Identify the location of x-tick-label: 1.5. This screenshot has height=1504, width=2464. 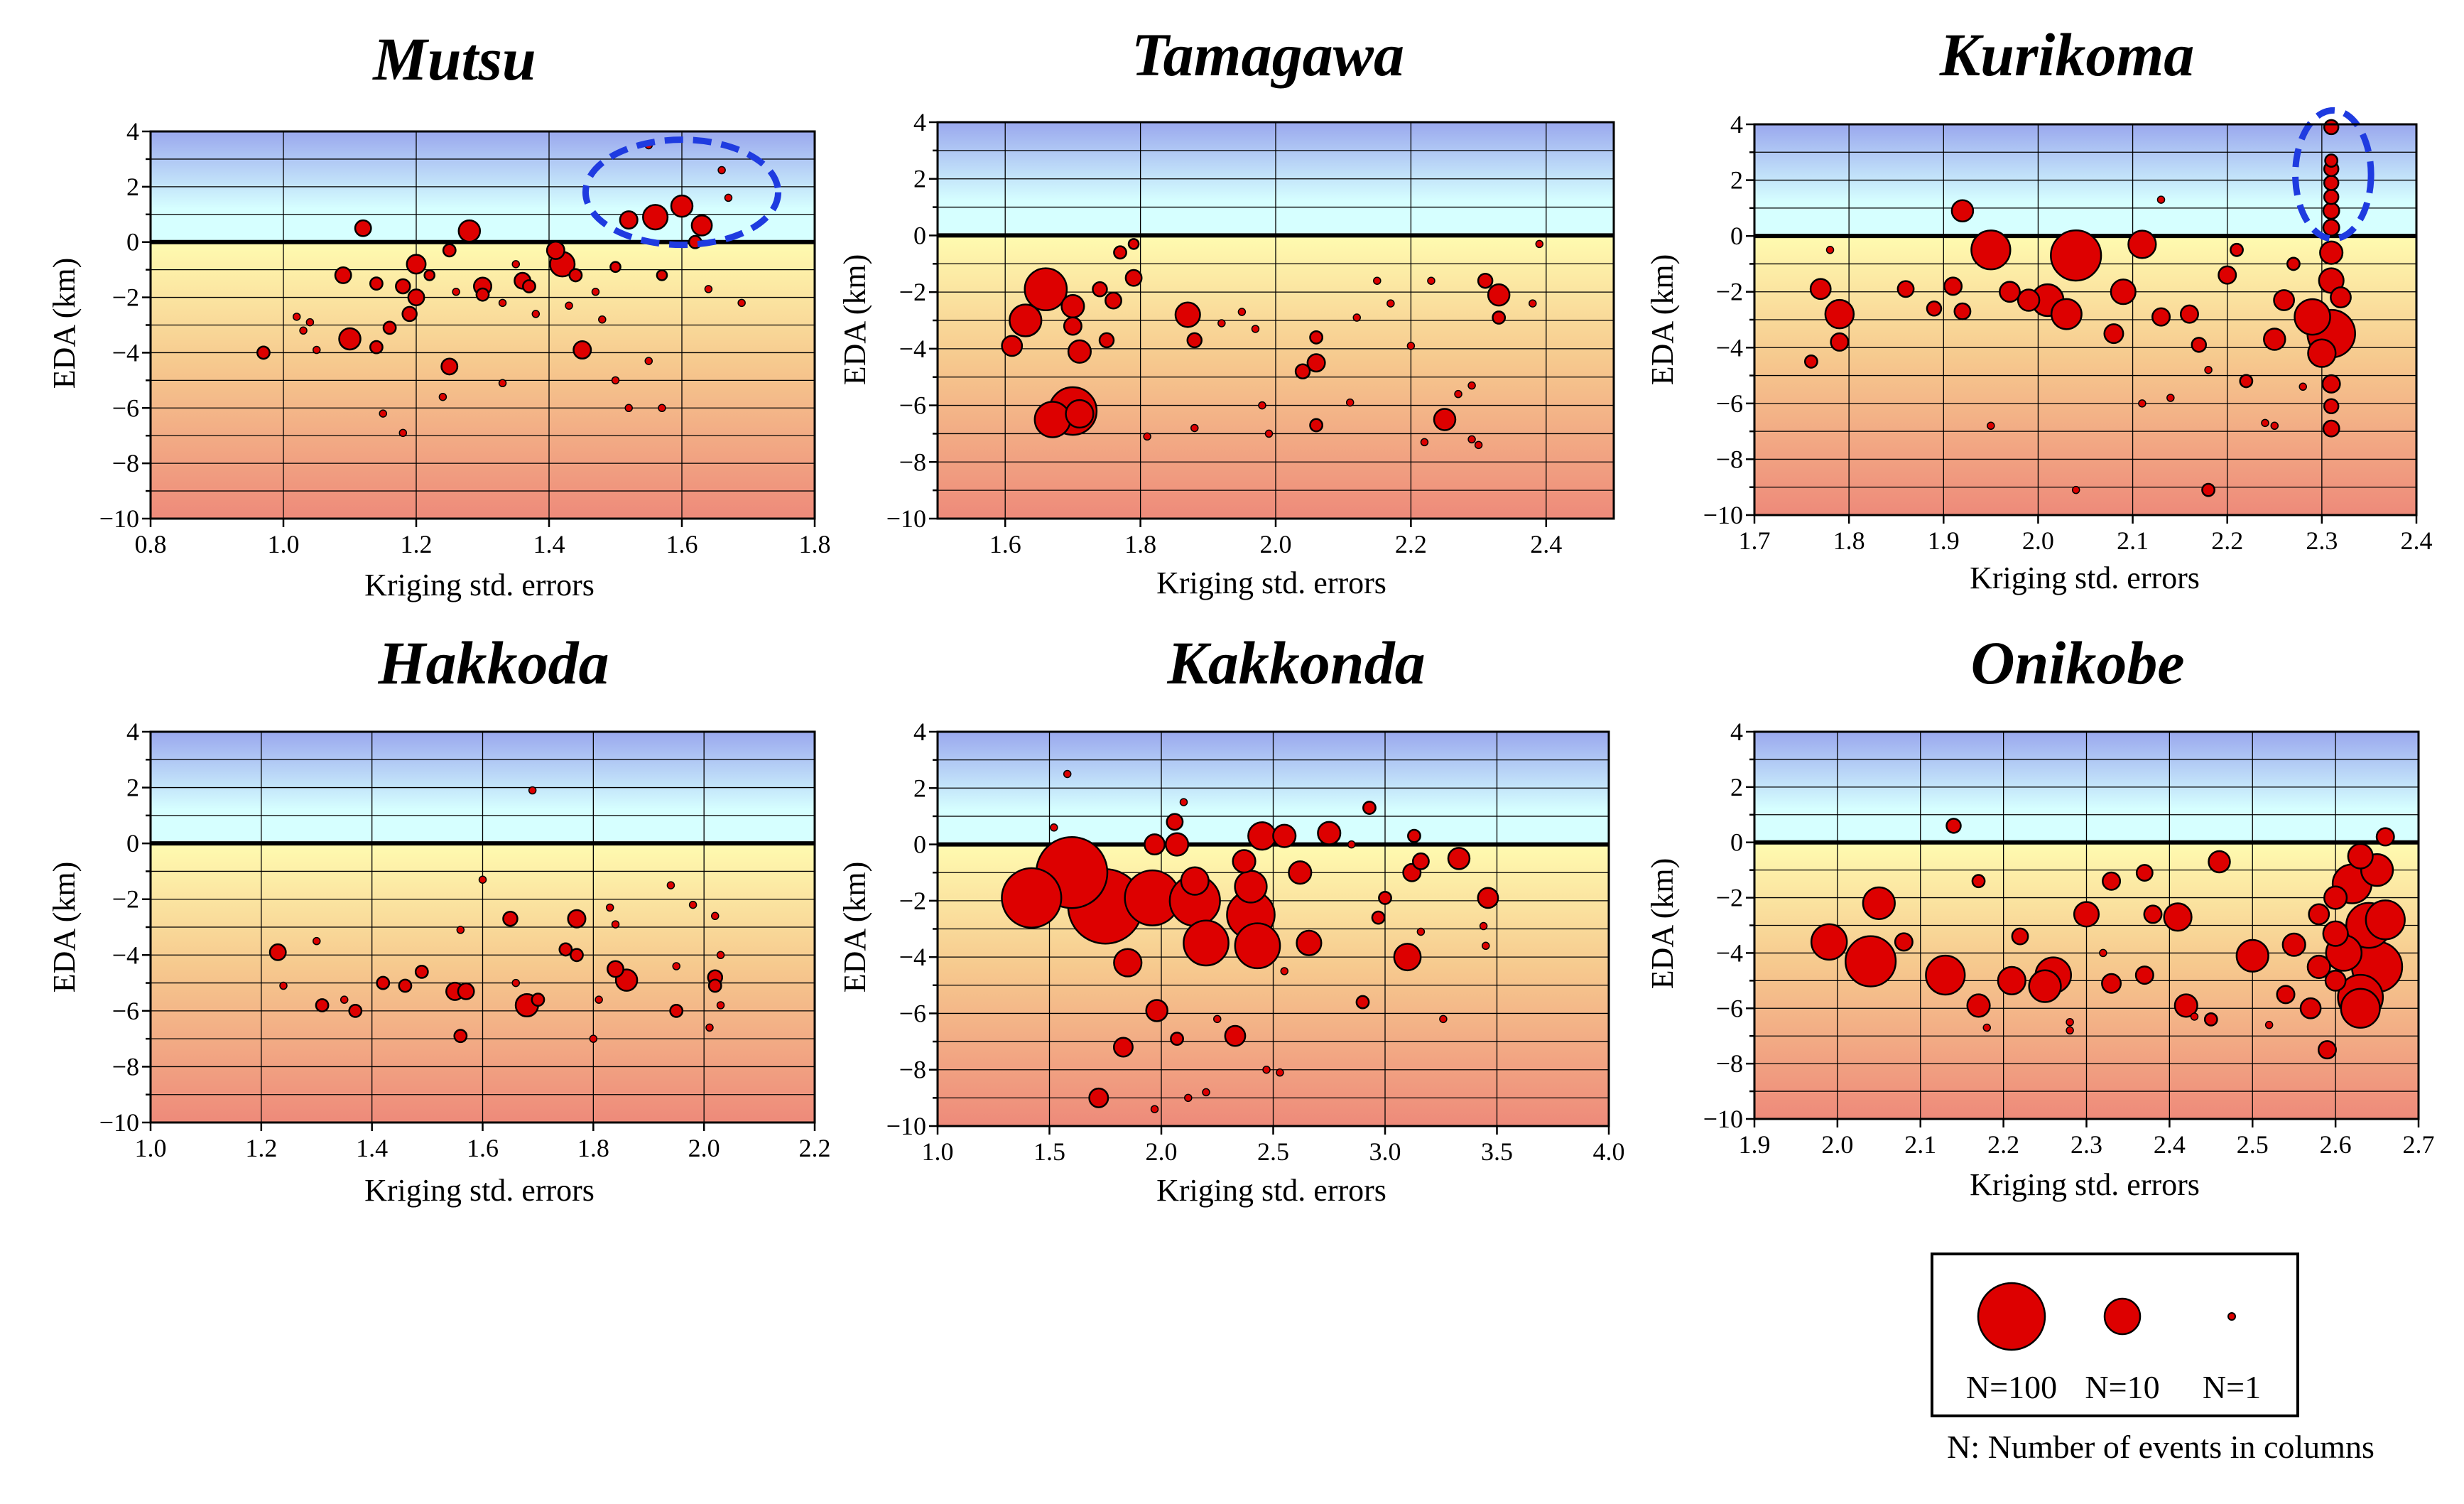
(1049, 1151).